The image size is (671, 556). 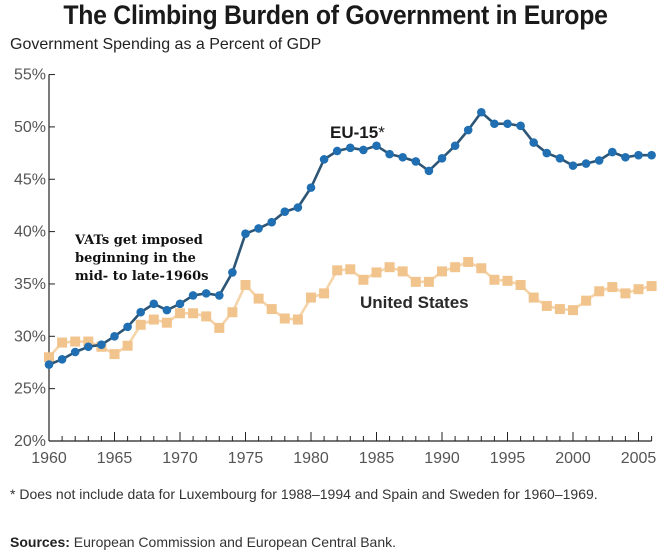 I want to click on y-tick-label: 50%, so click(x=30, y=127).